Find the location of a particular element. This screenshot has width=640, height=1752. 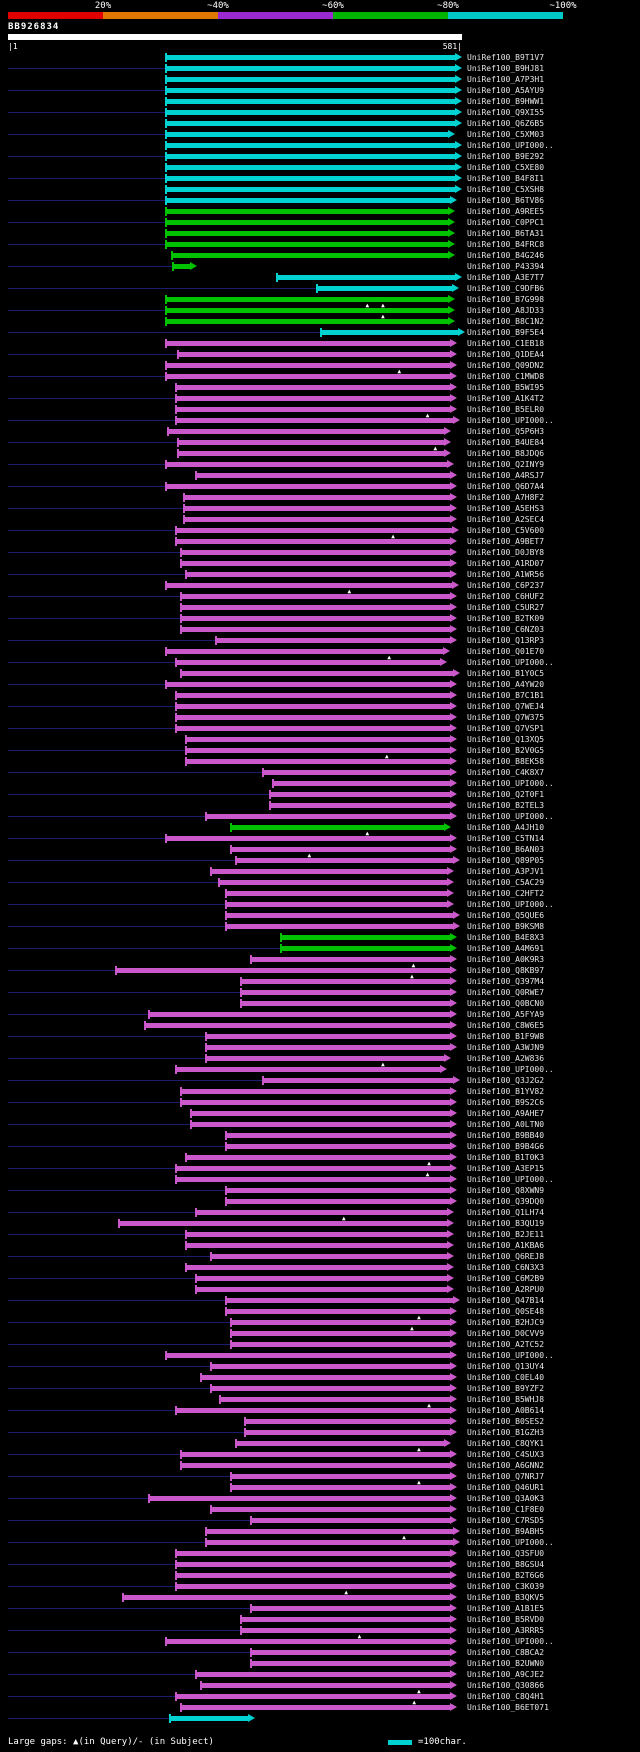

hit-label: UniRef100_B9T1V7 is located at coordinates (506, 57).